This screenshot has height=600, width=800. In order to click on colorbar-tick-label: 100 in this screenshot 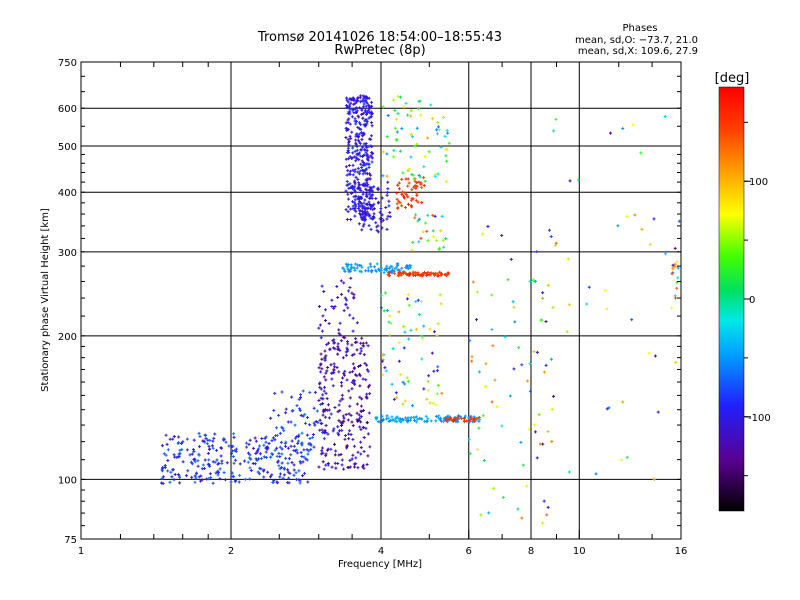, I will do `click(758, 182)`.